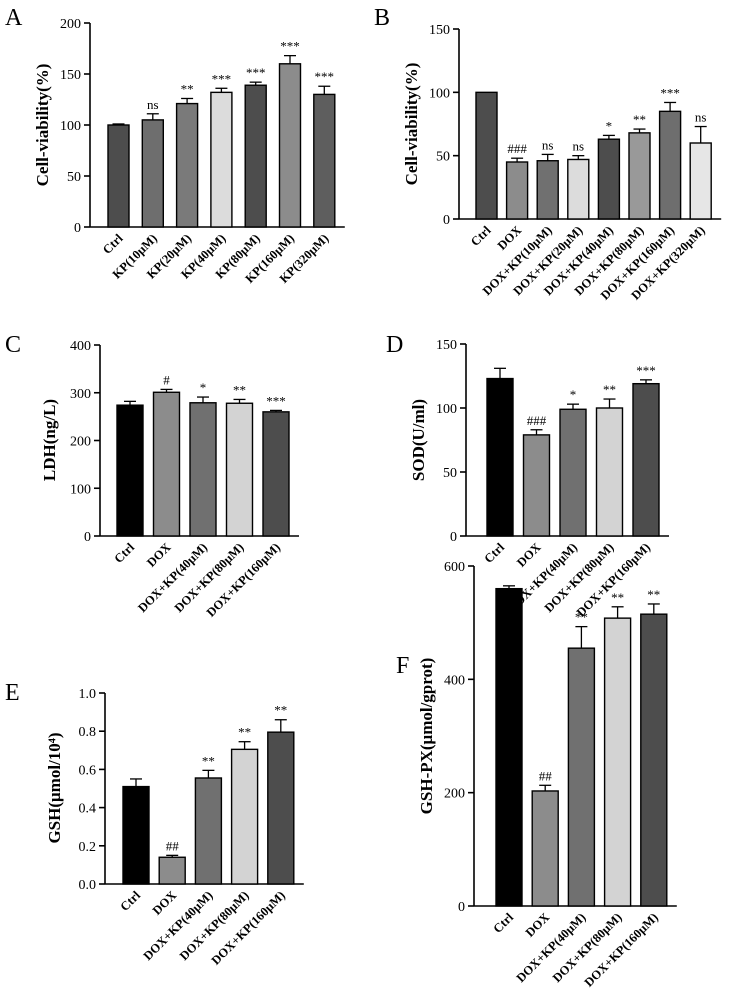  What do you see at coordinates (454, 794) in the screenshot?
I see `panel-f-y-tick-label: 200` at bounding box center [454, 794].